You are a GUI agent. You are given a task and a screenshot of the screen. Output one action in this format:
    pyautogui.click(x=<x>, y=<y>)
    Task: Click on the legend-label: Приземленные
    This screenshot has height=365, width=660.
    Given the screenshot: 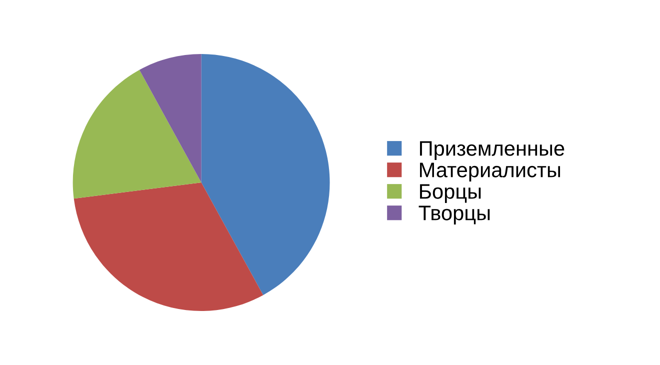 What is the action you would take?
    pyautogui.click(x=492, y=150)
    